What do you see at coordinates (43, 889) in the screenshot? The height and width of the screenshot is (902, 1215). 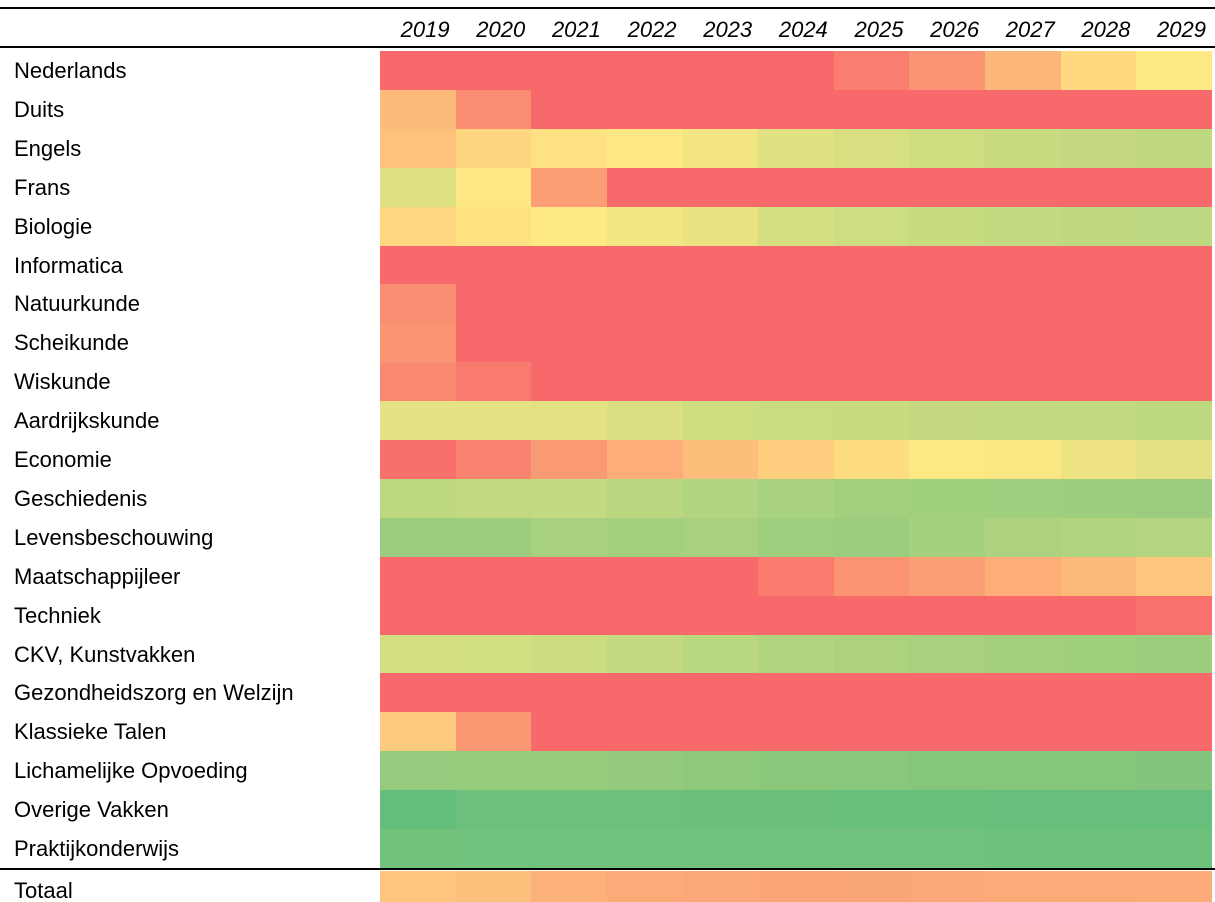 I see `total-label: Totaal` at bounding box center [43, 889].